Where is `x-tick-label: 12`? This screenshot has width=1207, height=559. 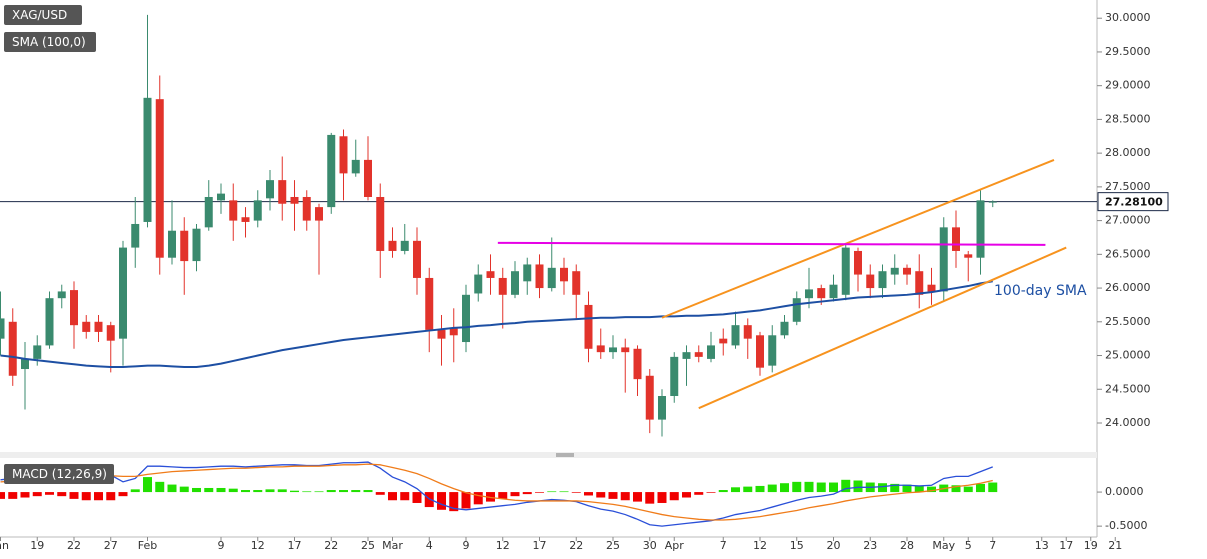
x-tick-label: 12 is located at coordinates (760, 545).